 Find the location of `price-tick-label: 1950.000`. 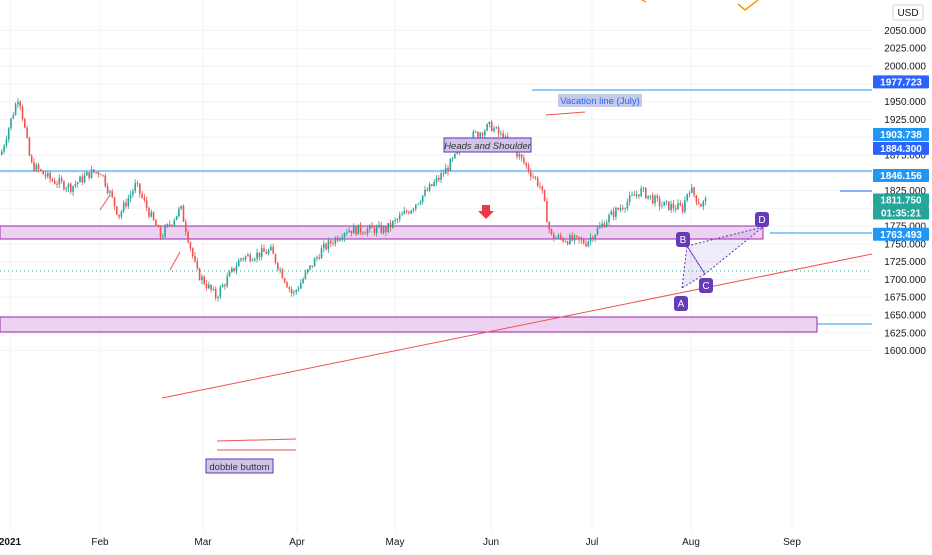

price-tick-label: 1950.000 is located at coordinates (905, 102).